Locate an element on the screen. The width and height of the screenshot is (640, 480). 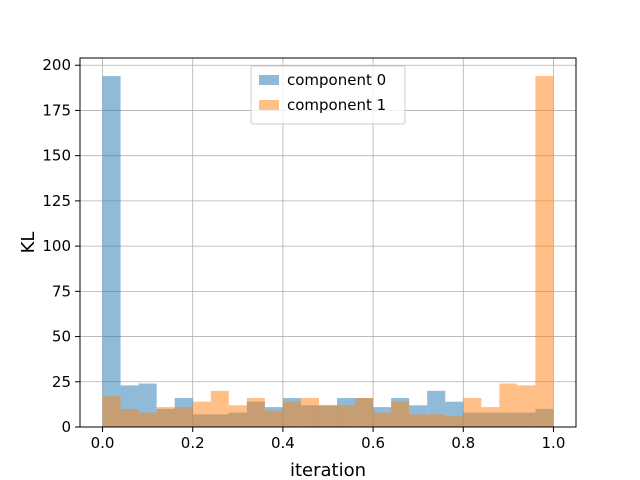
y-tick-label: 175 is located at coordinates (56, 110).